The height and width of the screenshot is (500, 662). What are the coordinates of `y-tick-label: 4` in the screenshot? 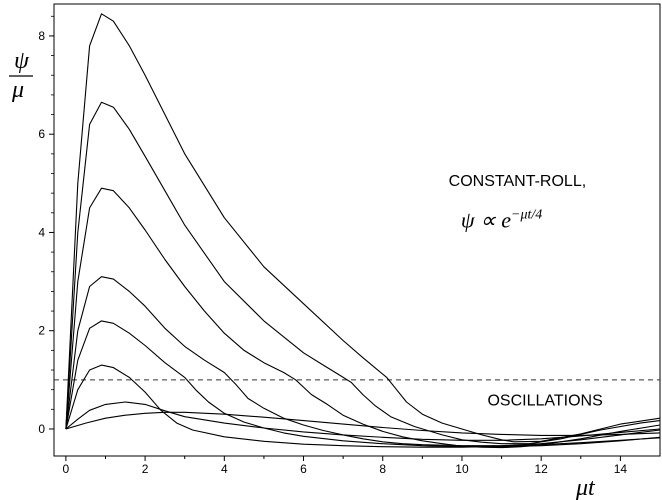 It's located at (41, 232).